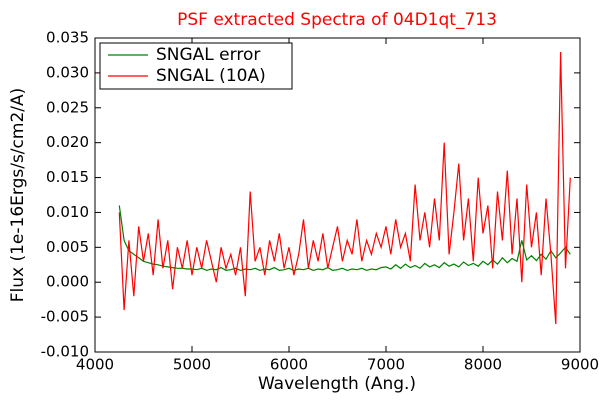  What do you see at coordinates (67, 72) in the screenshot?
I see `y-tick-label: 0.030` at bounding box center [67, 72].